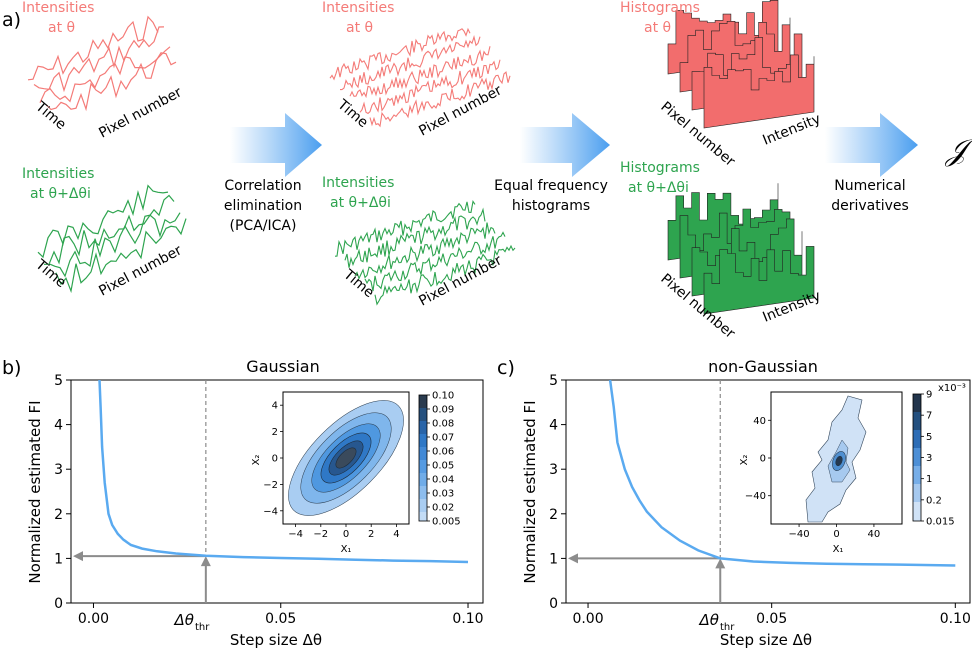  What do you see at coordinates (276, 640) in the screenshot?
I see `panel-b-xlabel: Step size Δθ` at bounding box center [276, 640].